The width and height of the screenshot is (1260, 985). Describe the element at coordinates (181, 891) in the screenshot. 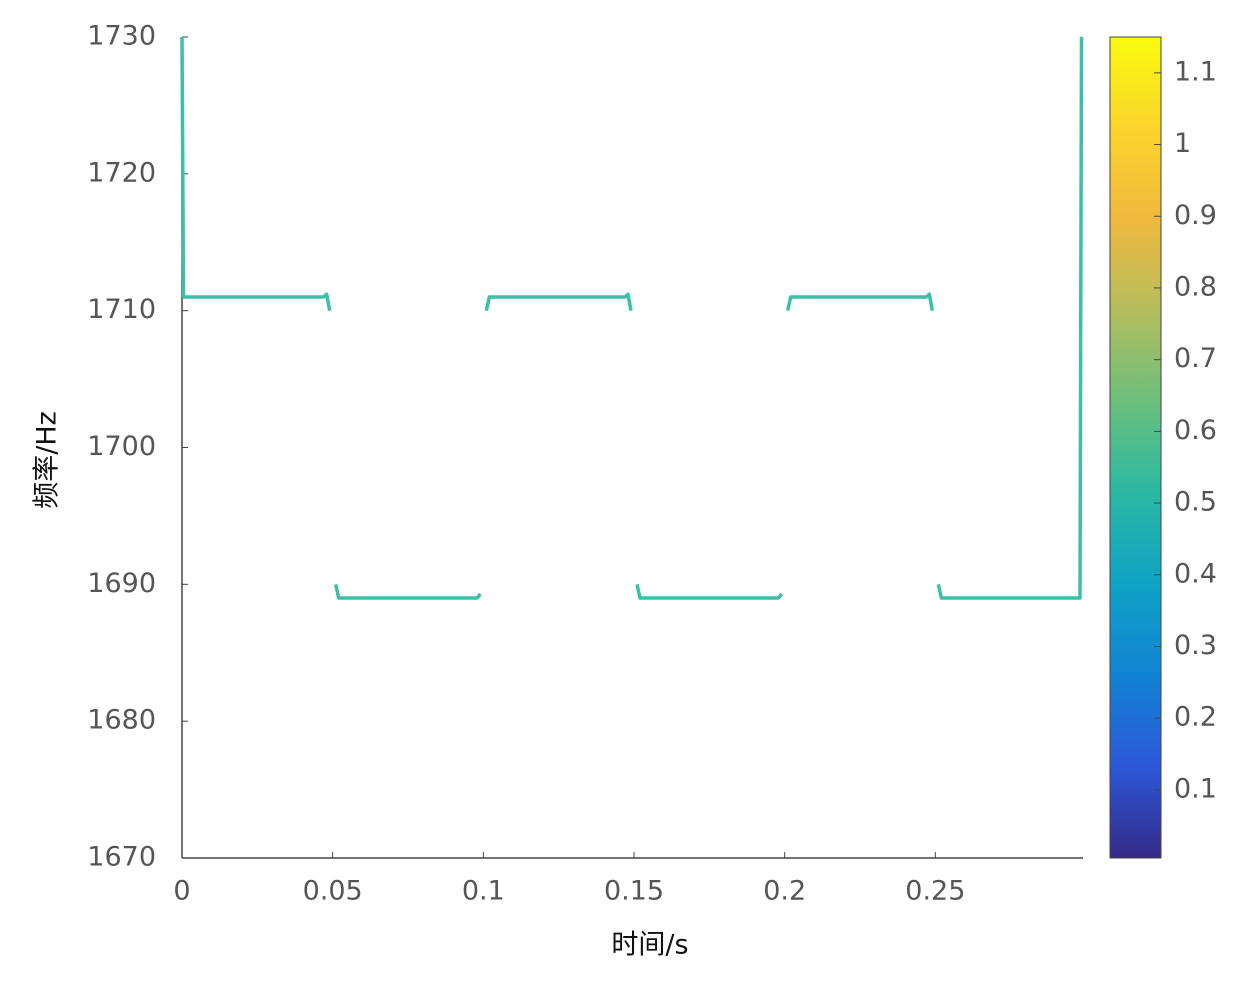

I see `x-tick-label: 0` at that location.